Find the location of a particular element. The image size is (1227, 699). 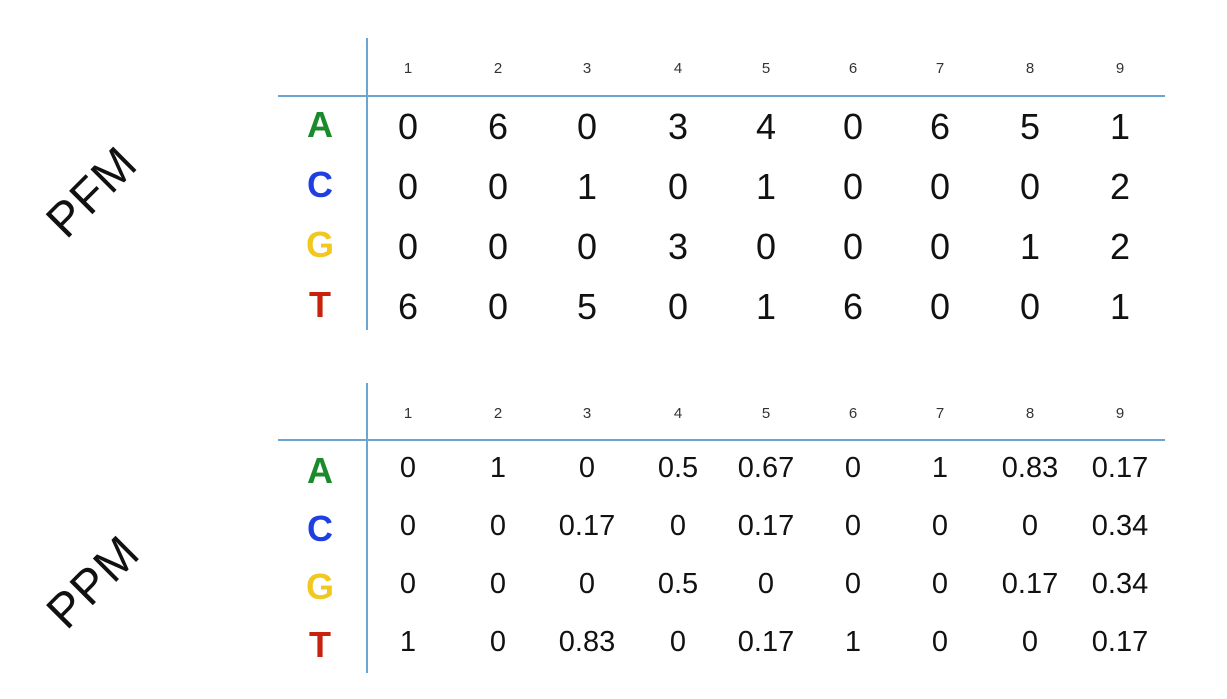

ppm-label: PPM is located at coordinates (93, 582).